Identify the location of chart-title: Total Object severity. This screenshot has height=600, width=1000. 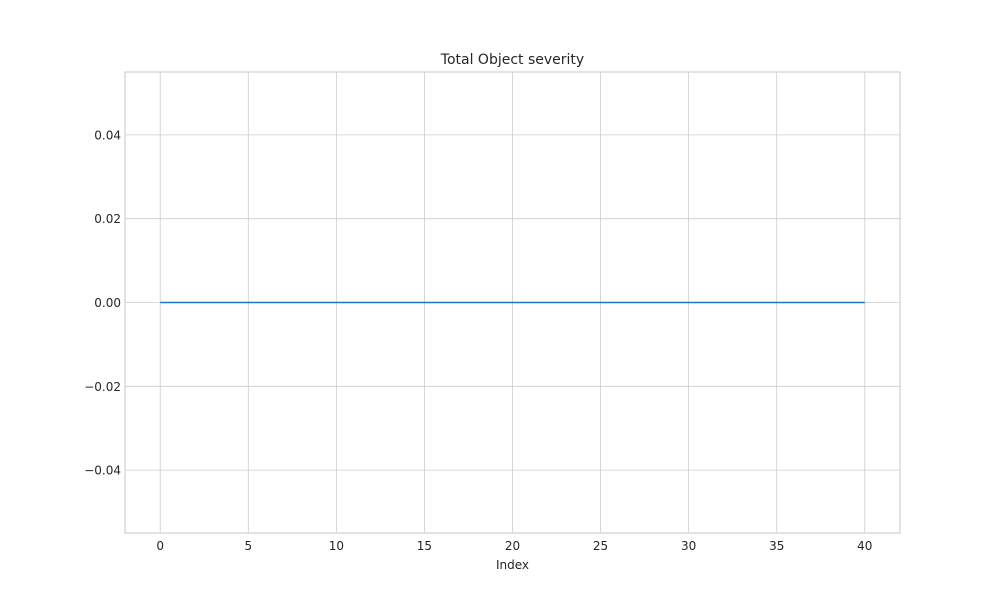
(512, 60).